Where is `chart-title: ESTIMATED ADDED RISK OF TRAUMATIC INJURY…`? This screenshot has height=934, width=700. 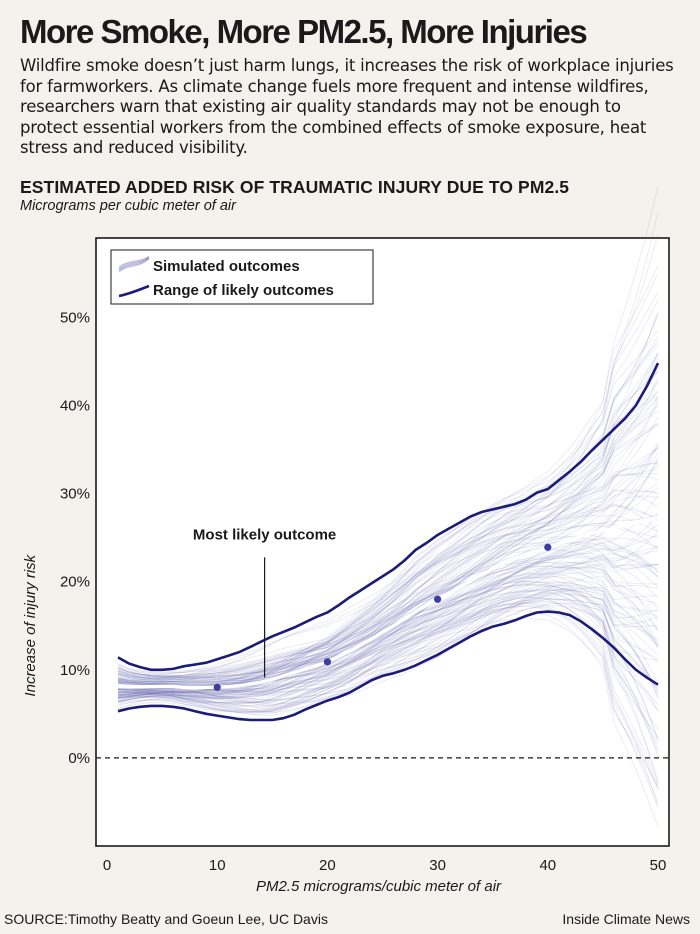
chart-title: ESTIMATED ADDED RISK OF TRAUMATIC INJURY… is located at coordinates (295, 187).